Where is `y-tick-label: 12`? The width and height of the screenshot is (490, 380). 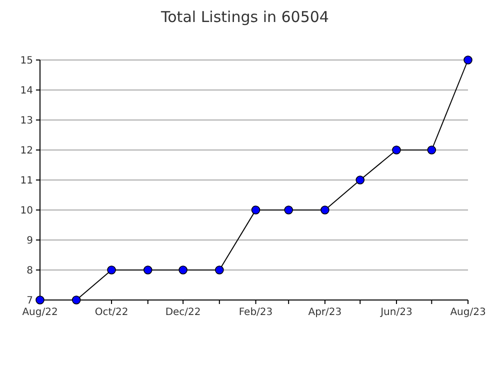
y-tick-label: 12 is located at coordinates (26, 151).